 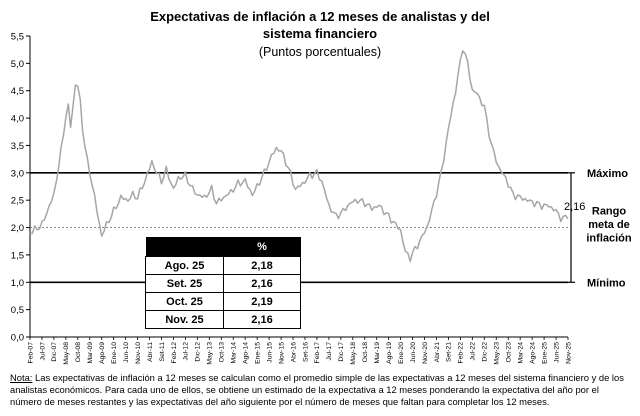 What do you see at coordinates (184, 247) in the screenshot?
I see `table-header-period` at bounding box center [184, 247].